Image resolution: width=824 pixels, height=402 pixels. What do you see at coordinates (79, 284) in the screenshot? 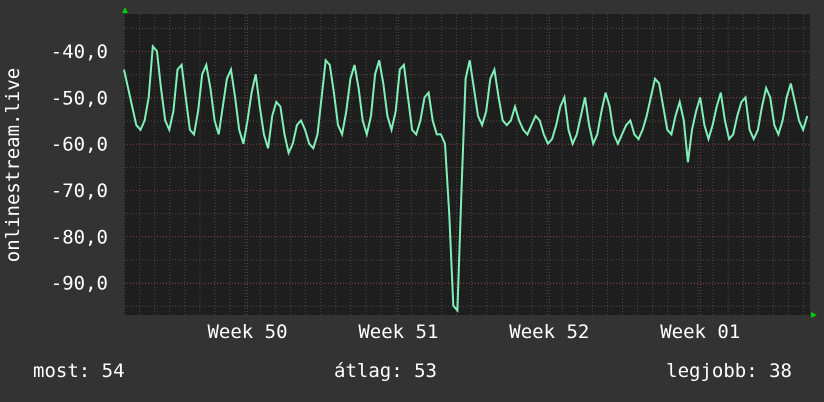
I see `y-tick-label: -90,0` at bounding box center [79, 284].